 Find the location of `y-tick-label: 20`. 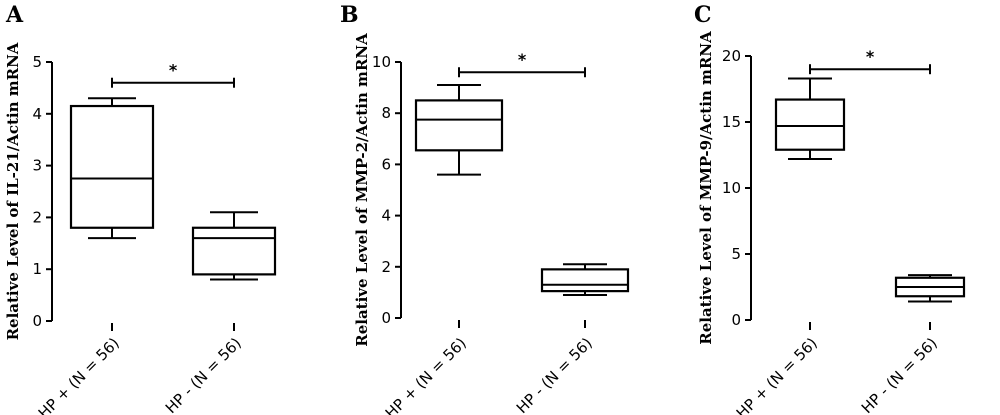

y-tick-label: 20 is located at coordinates (731, 56).